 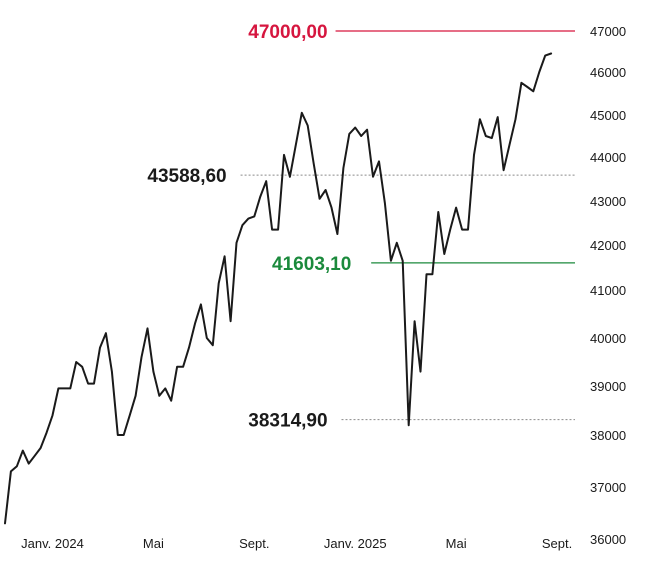 I want to click on y-tick-label: 44000, so click(x=608, y=157).